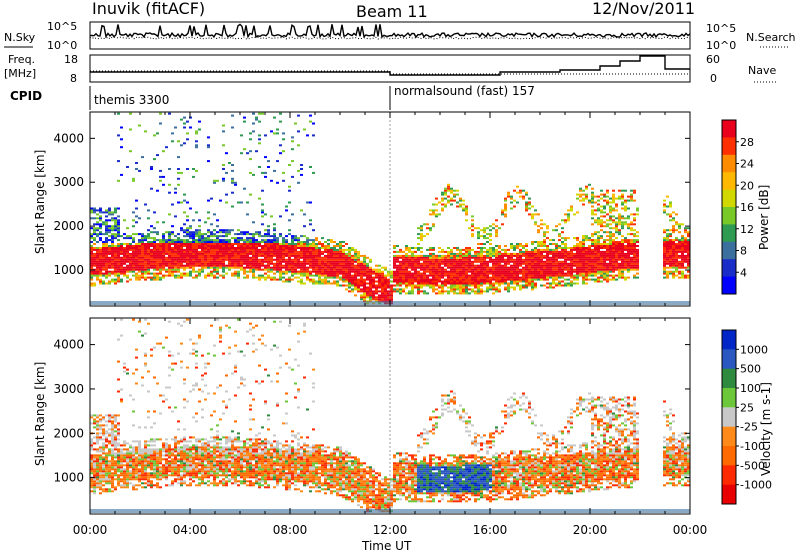  I want to click on power-colorbar-swatch, so click(729, 268).